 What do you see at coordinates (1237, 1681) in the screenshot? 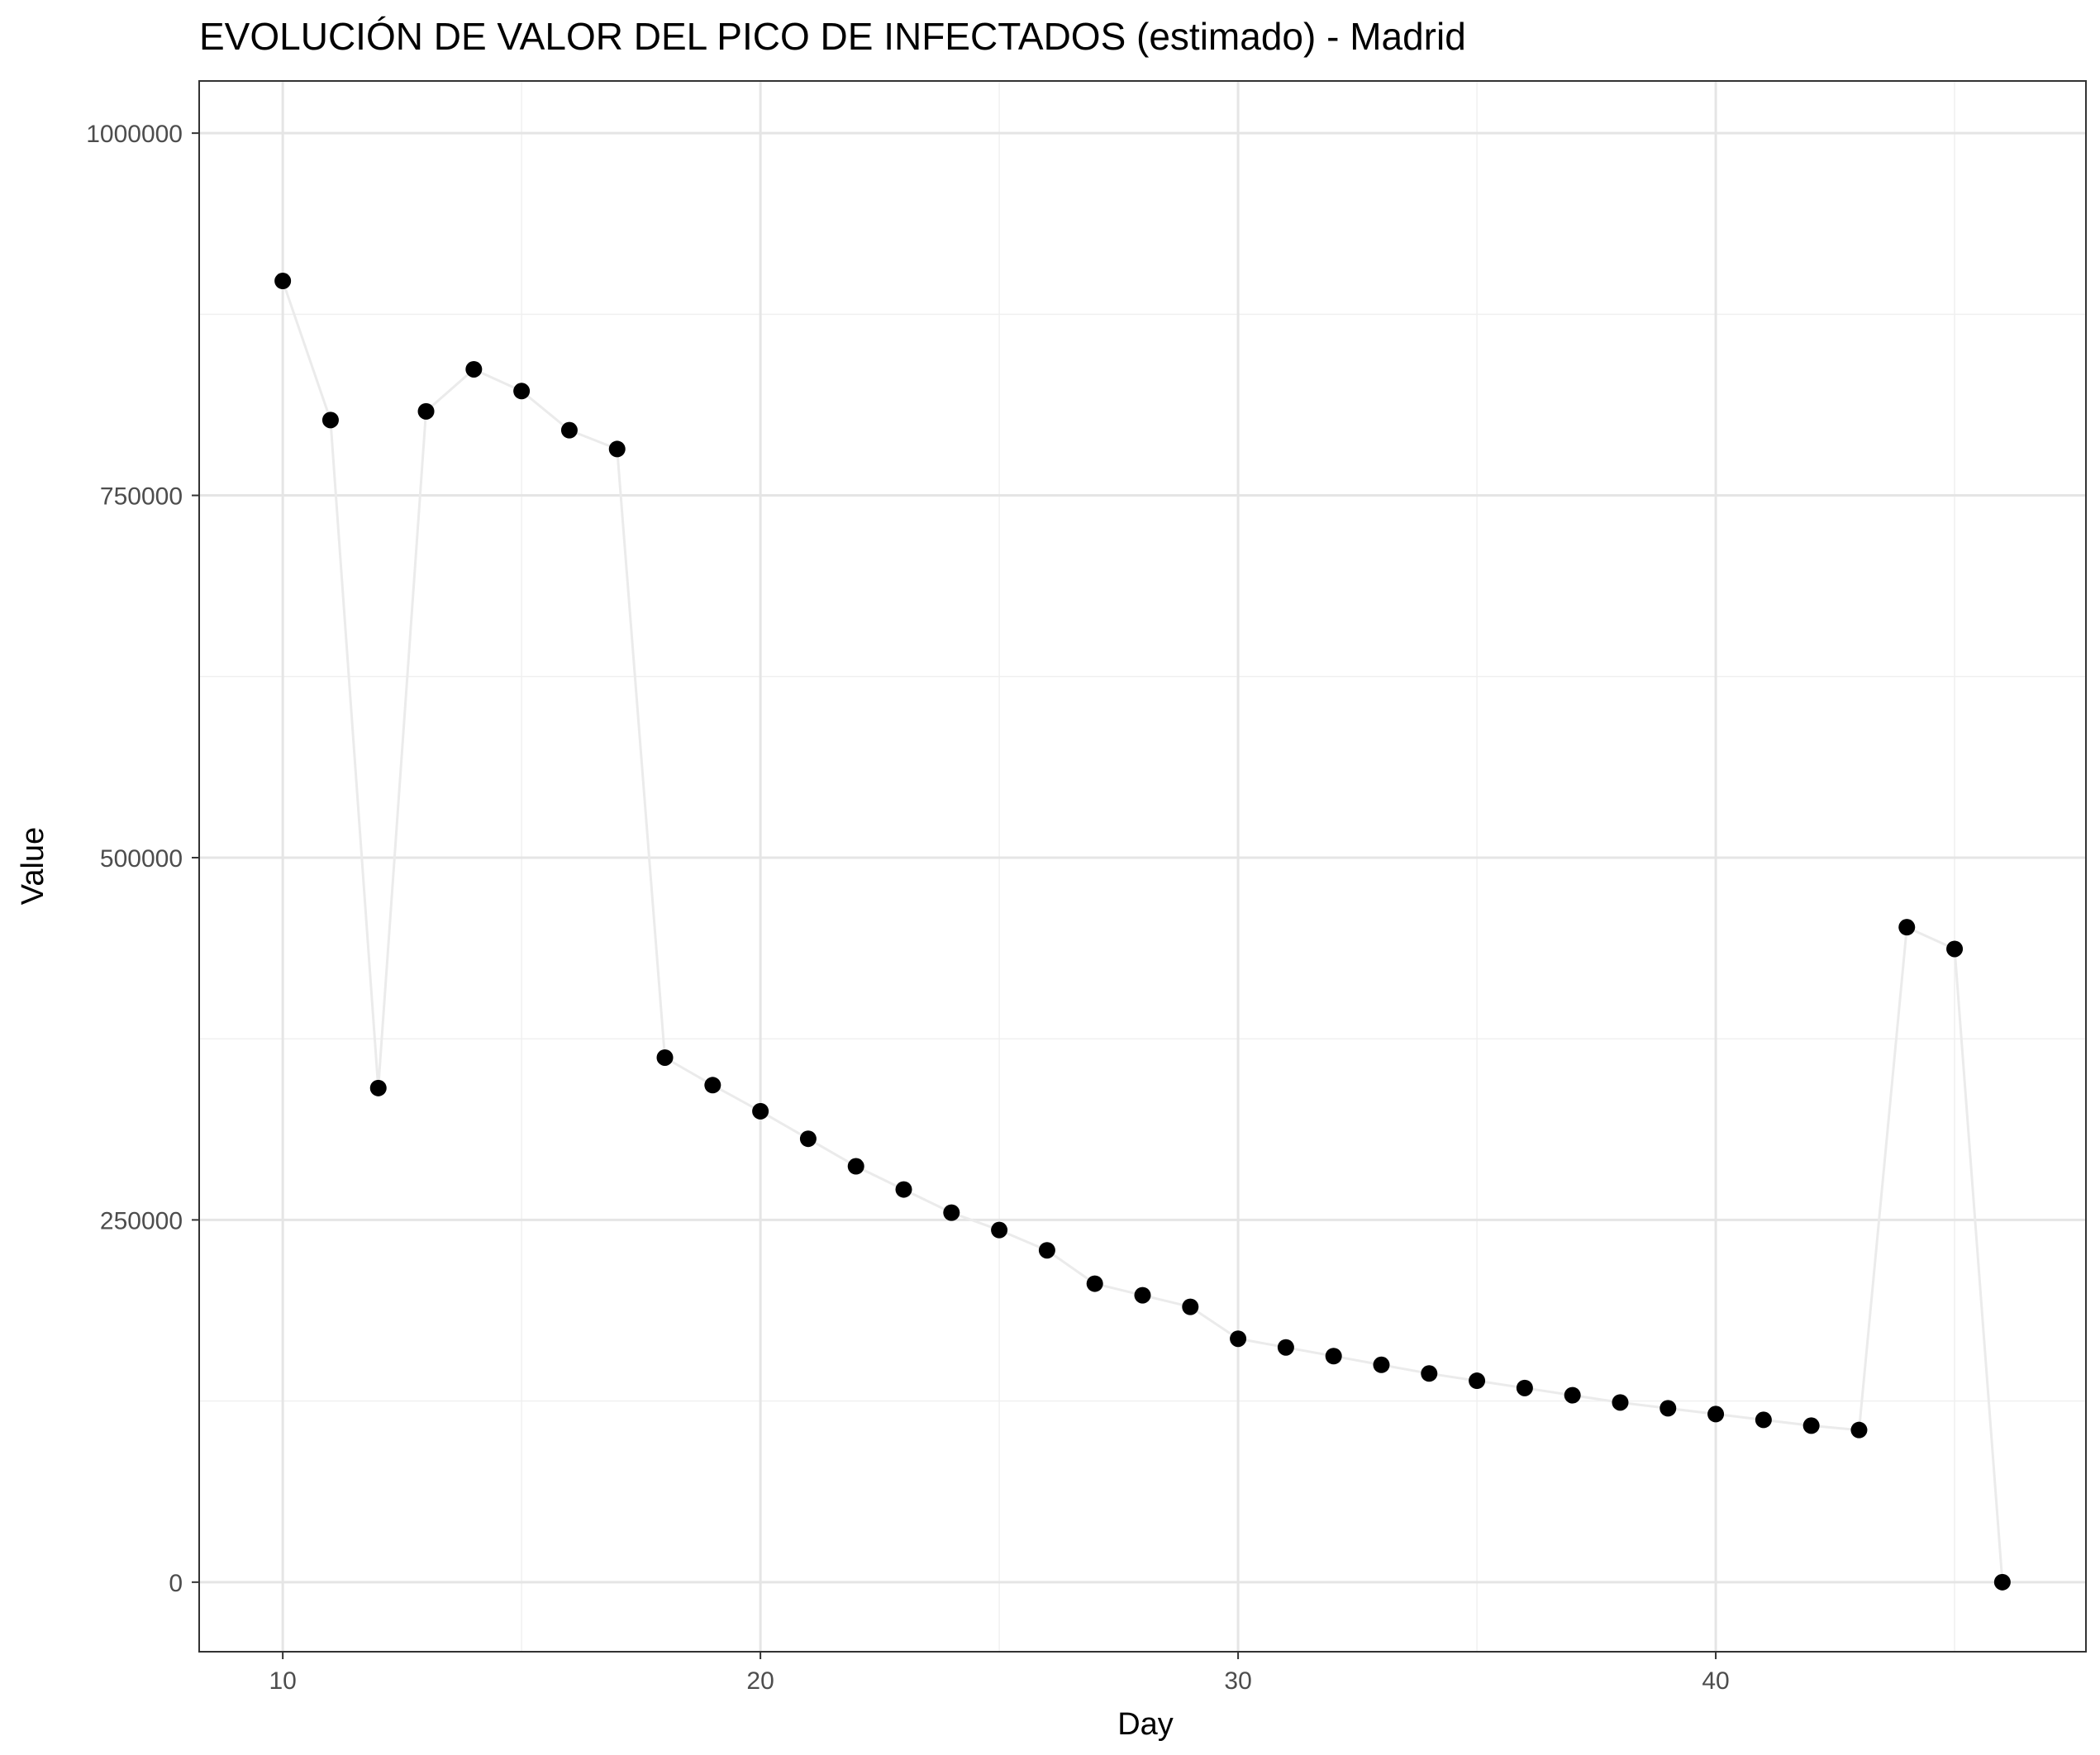
I see `x-tick-label: 30` at bounding box center [1237, 1681].